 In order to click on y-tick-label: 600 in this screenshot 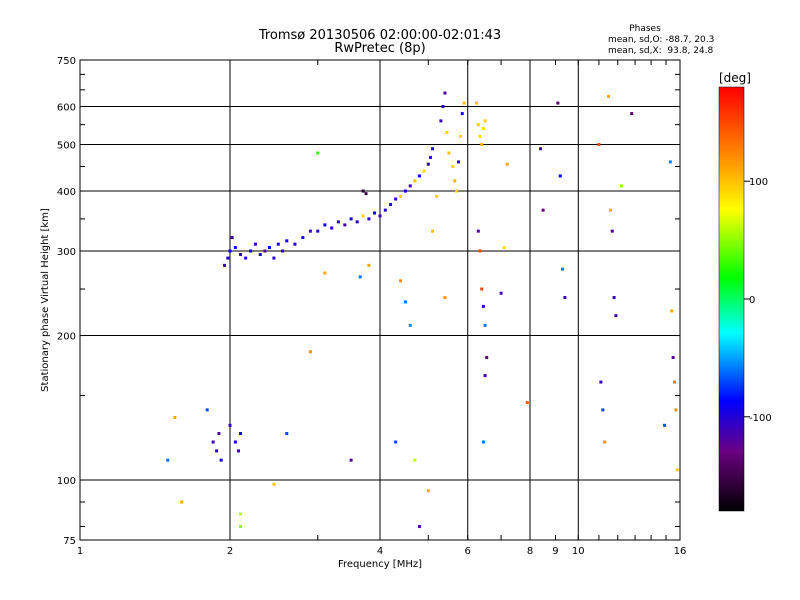, I will do `click(66, 108)`.